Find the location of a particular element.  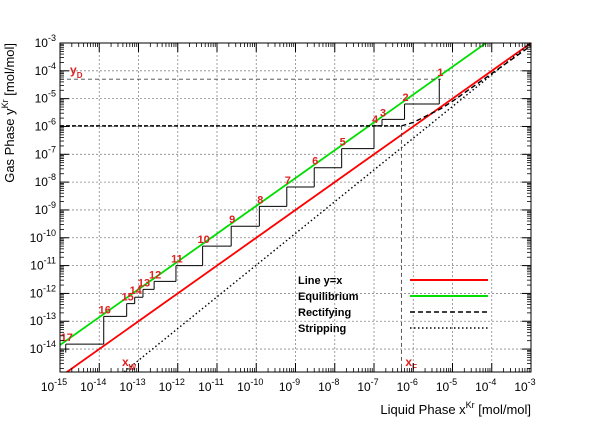

stage-label: 4 is located at coordinates (375, 120).